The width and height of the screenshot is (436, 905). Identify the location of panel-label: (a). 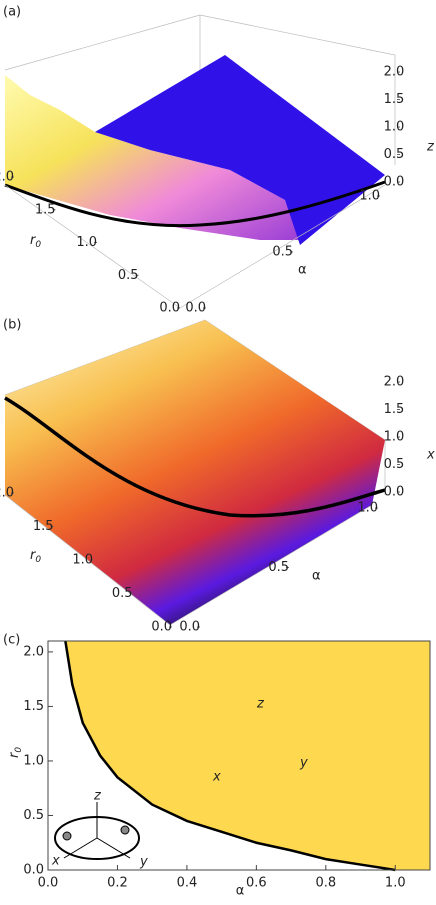
(12, 12).